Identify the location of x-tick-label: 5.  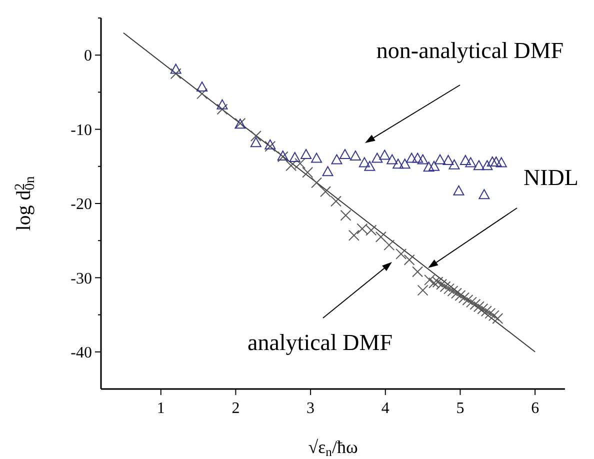
(460, 408).